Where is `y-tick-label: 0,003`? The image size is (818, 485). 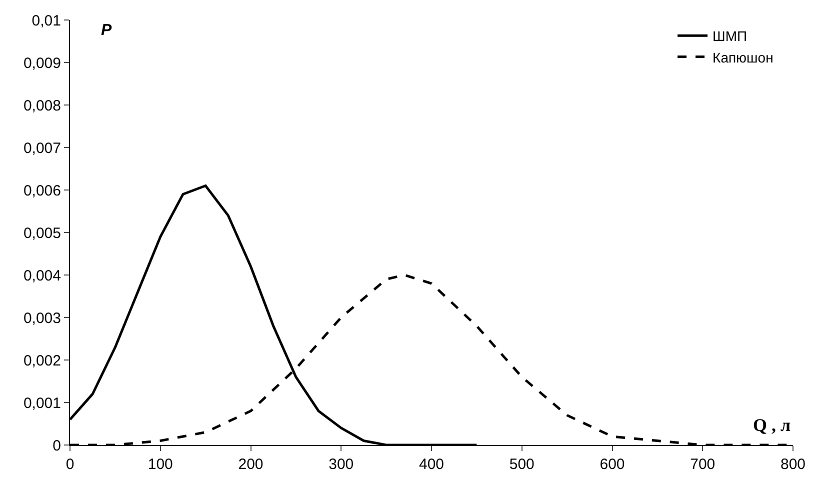 y-tick-label: 0,003 is located at coordinates (42, 318).